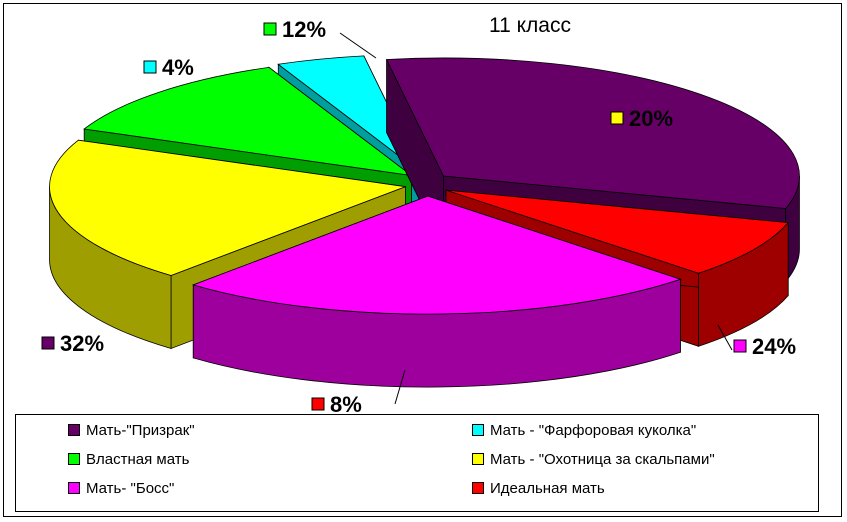 This screenshot has height=522, width=847. I want to click on legend-item: Мать - "Охотница за скальпами", so click(593, 460).